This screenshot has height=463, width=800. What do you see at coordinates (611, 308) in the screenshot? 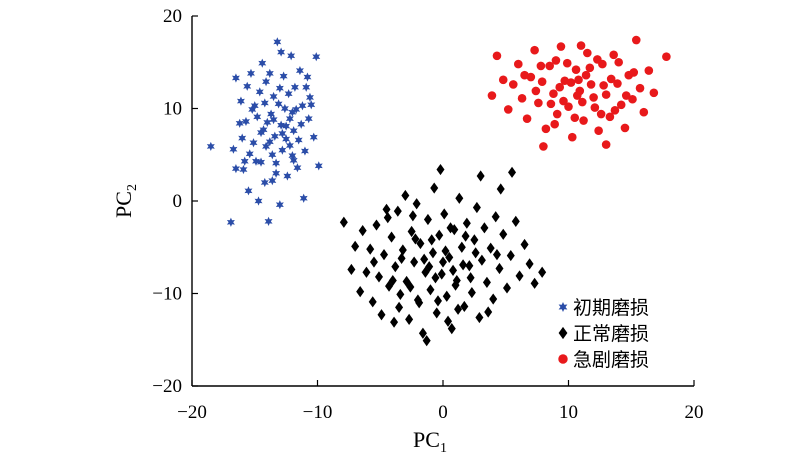
I see `legend-label-1: 初期磨损` at bounding box center [611, 308].